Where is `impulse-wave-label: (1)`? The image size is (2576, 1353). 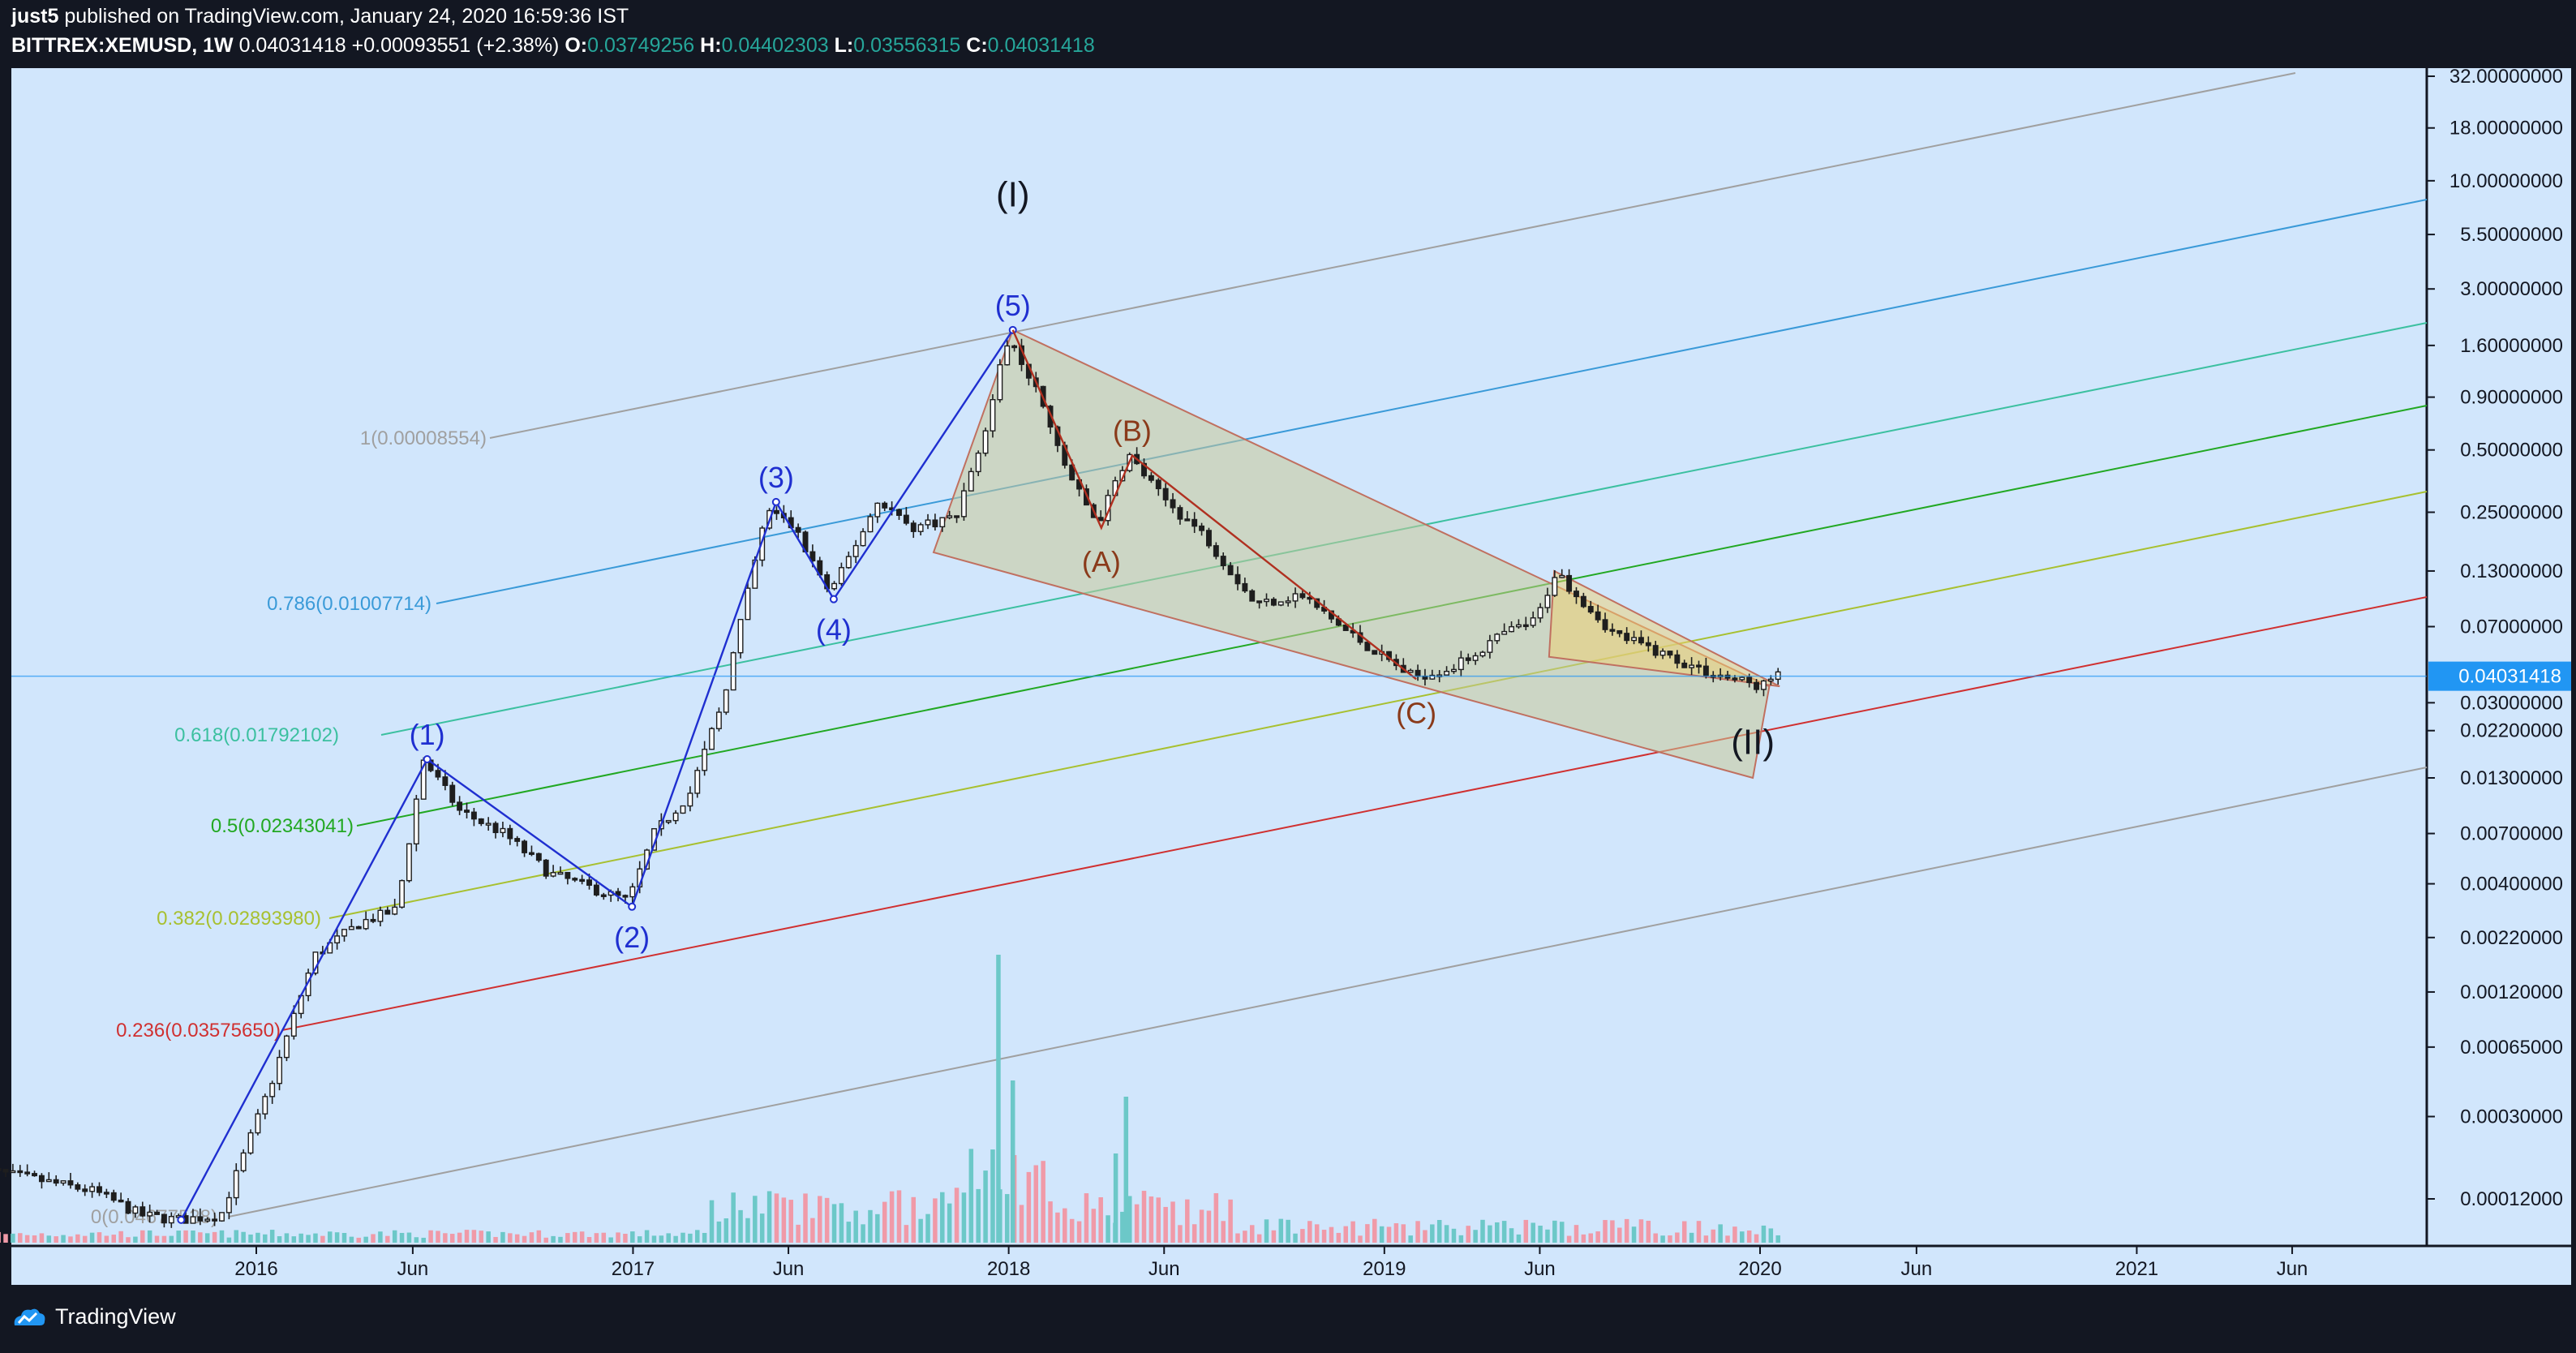 impulse-wave-label: (1) is located at coordinates (427, 734).